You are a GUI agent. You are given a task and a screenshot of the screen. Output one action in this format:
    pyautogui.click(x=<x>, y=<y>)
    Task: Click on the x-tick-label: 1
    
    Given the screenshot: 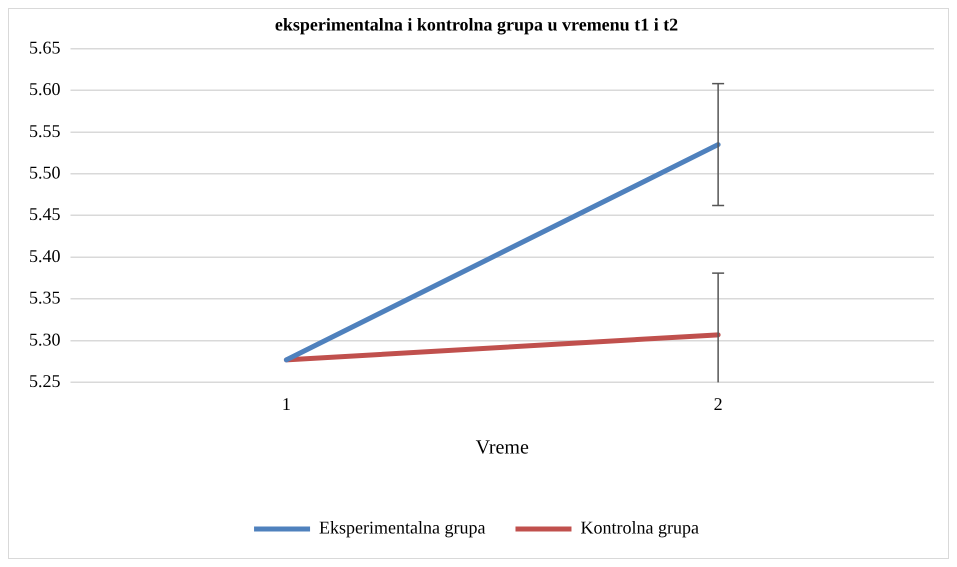 What is the action you would take?
    pyautogui.click(x=286, y=404)
    